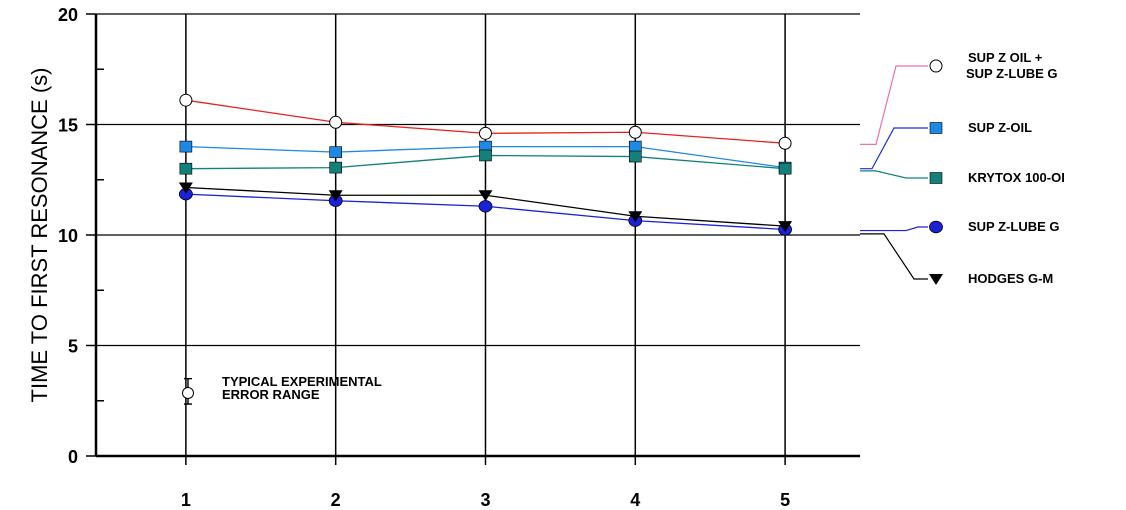  I want to click on error-marker, so click(188, 393).